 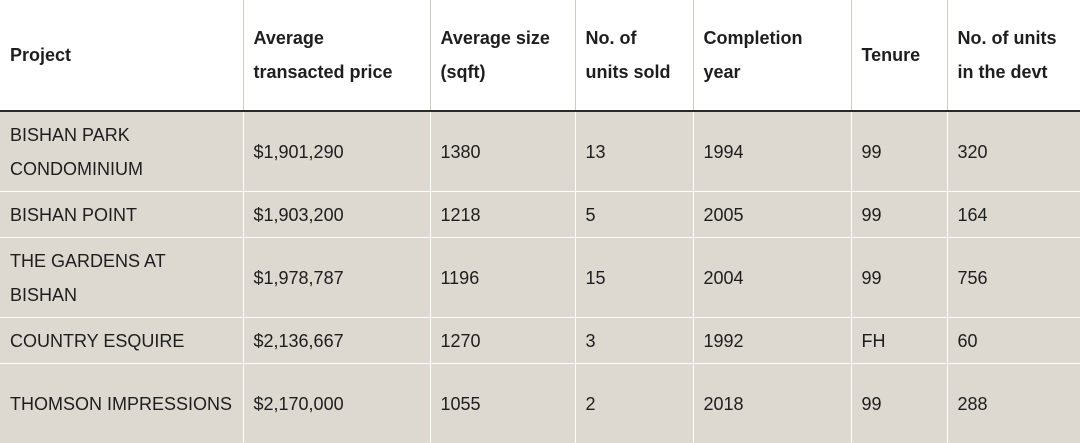 I want to click on cell-project: BISHAN POINT, so click(x=121, y=215).